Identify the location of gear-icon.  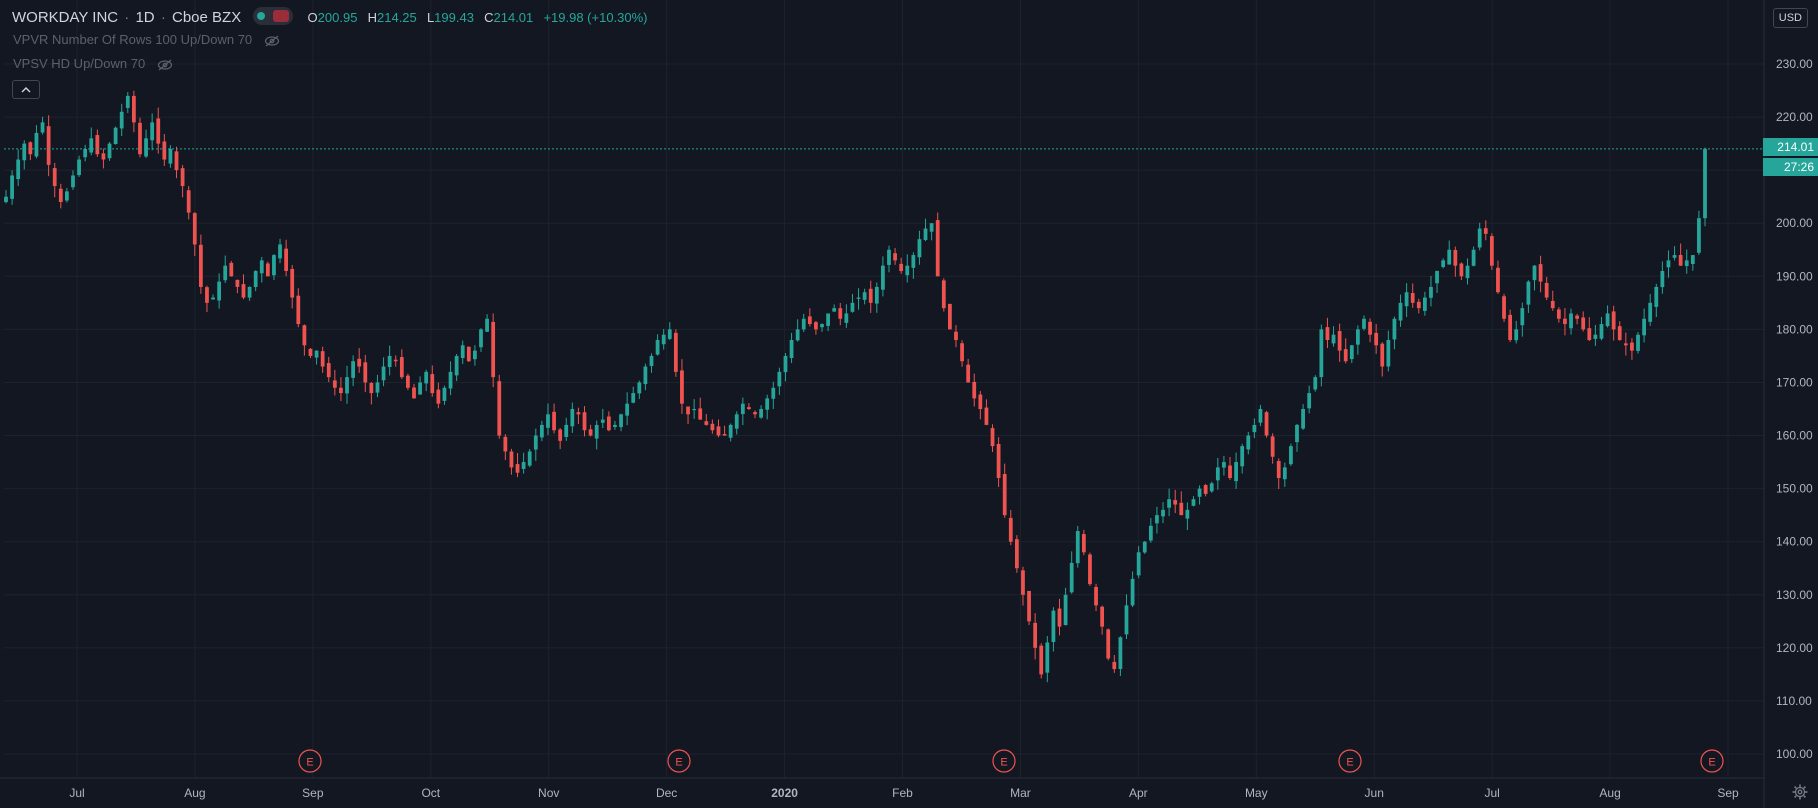
(1800, 792).